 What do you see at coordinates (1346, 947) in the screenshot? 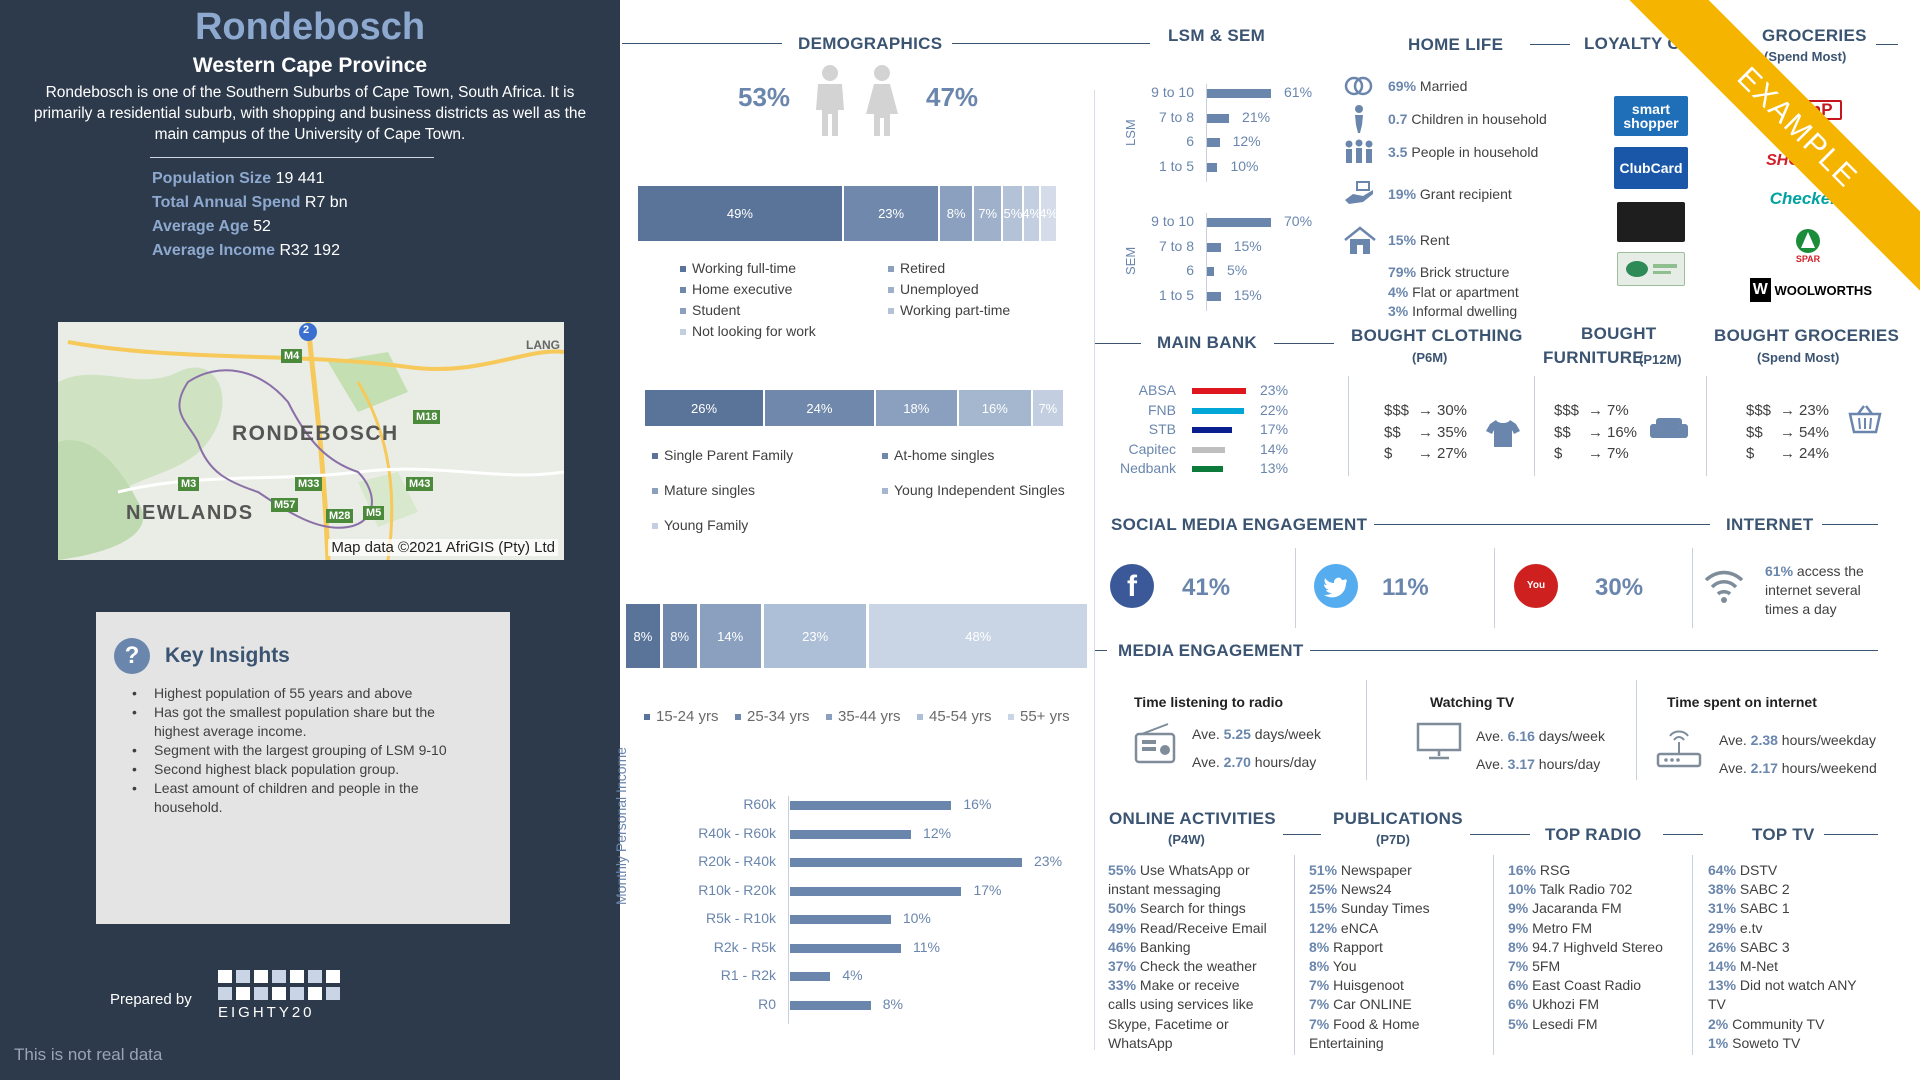
I see `publication-item: 8% Rapport` at bounding box center [1346, 947].